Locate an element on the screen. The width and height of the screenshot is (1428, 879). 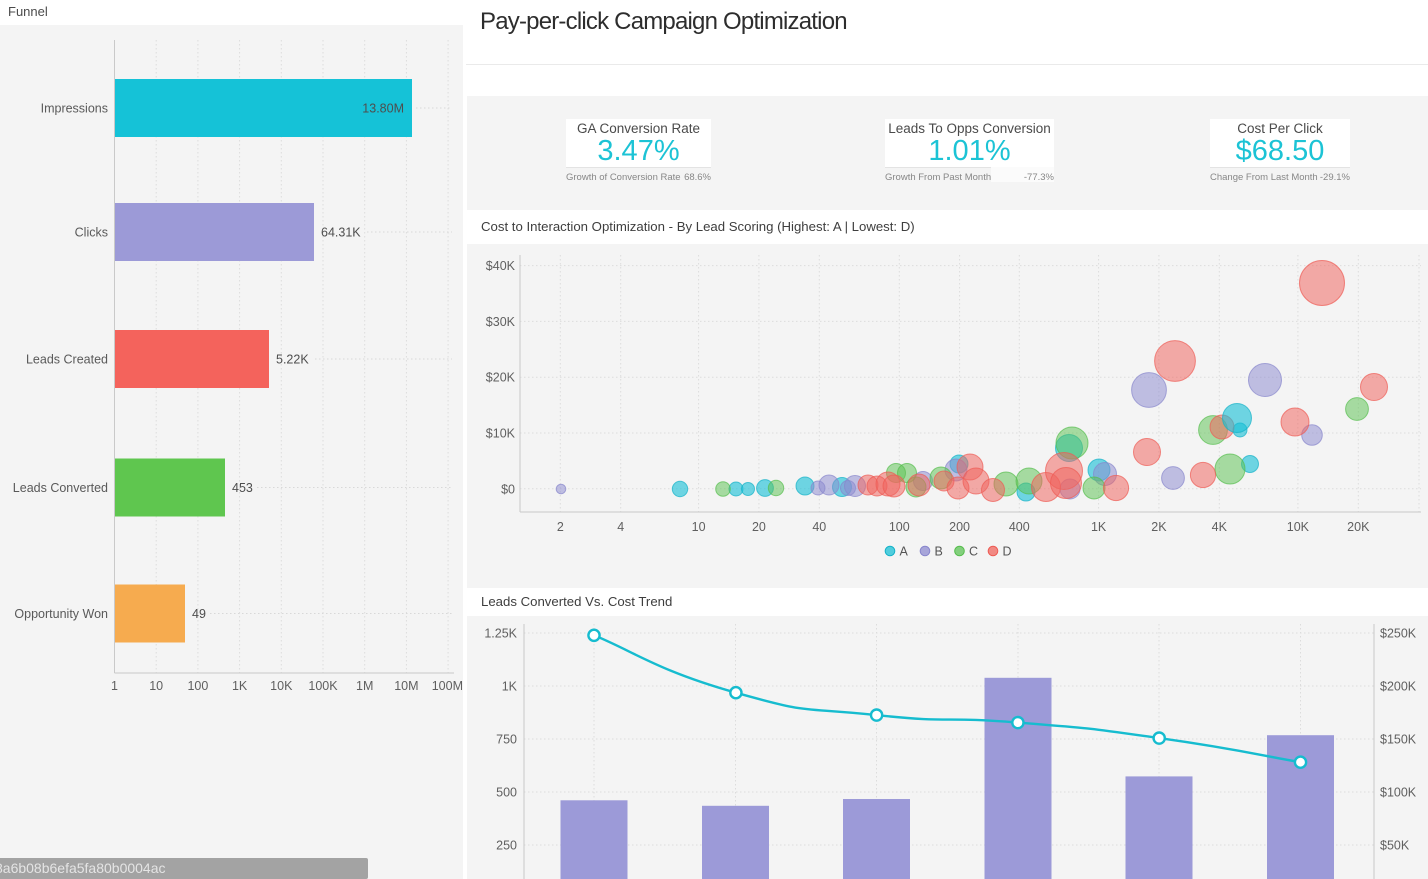
svg-text: $50K is located at coordinates (1395, 846).